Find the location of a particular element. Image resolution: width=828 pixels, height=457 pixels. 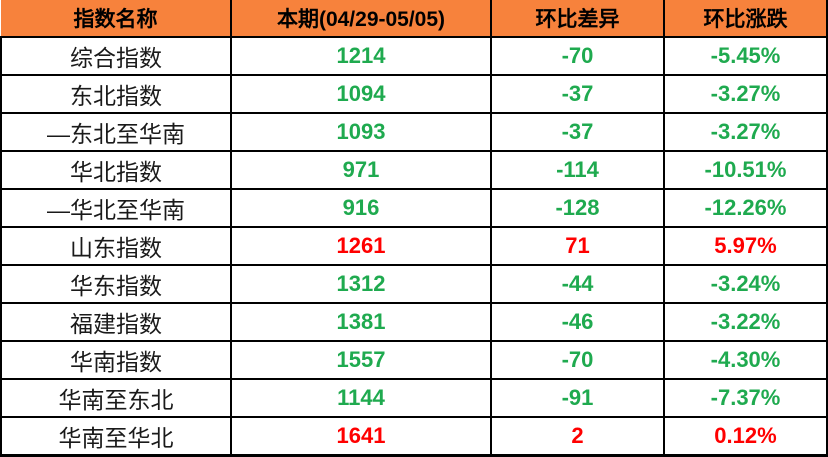

current-value-cell: 1094 is located at coordinates (361, 94).